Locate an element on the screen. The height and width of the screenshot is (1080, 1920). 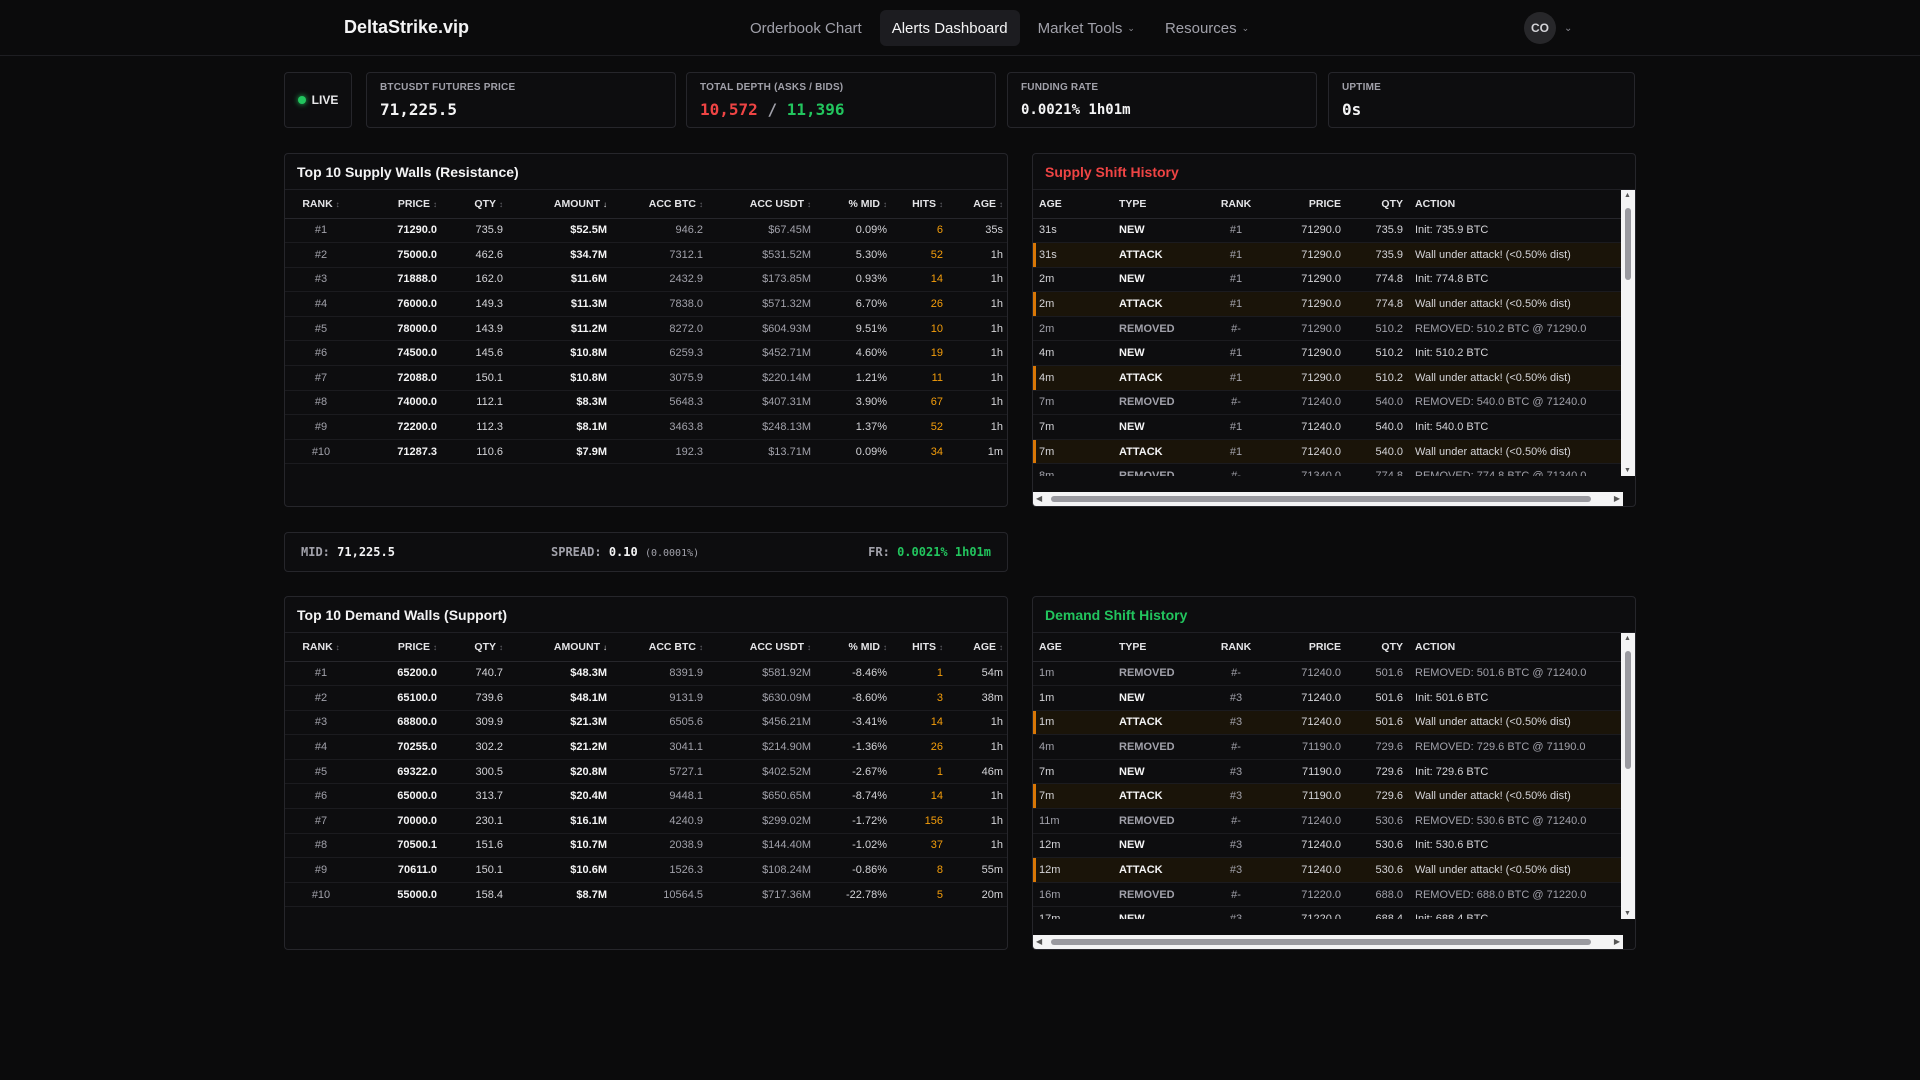
brand-logo: DeltaStrike.vip is located at coordinates (407, 27).